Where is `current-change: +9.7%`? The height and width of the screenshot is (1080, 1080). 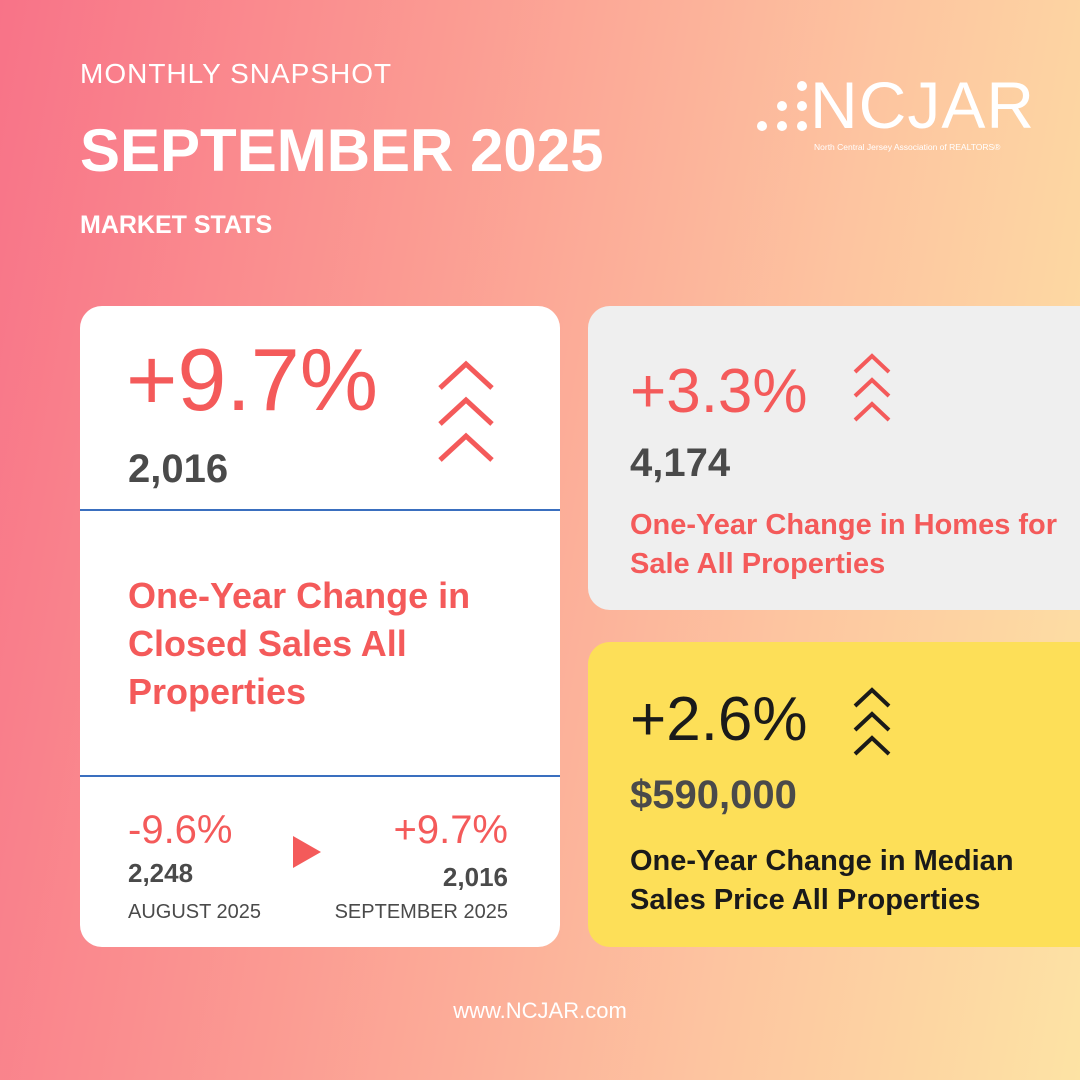 current-change: +9.7% is located at coordinates (450, 830).